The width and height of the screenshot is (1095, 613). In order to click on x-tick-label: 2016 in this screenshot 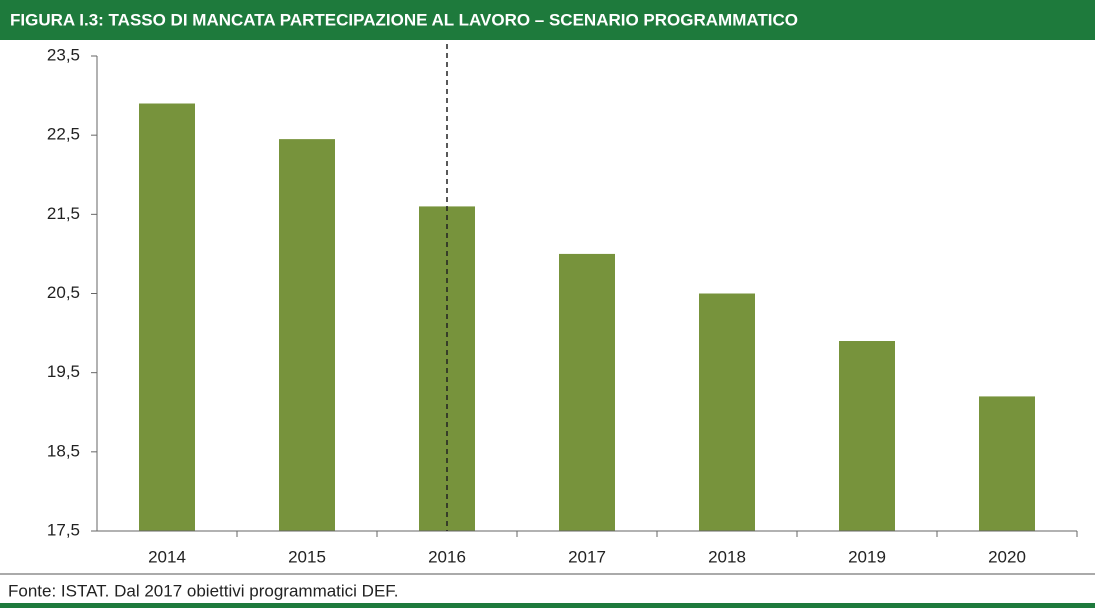, I will do `click(447, 556)`.